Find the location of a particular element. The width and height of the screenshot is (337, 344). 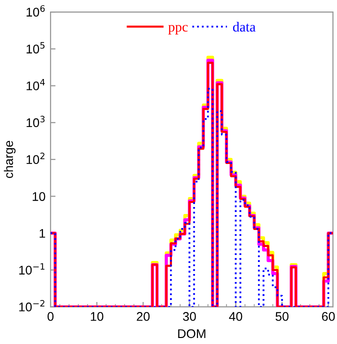

x-tick-label: 0 is located at coordinates (51, 316).